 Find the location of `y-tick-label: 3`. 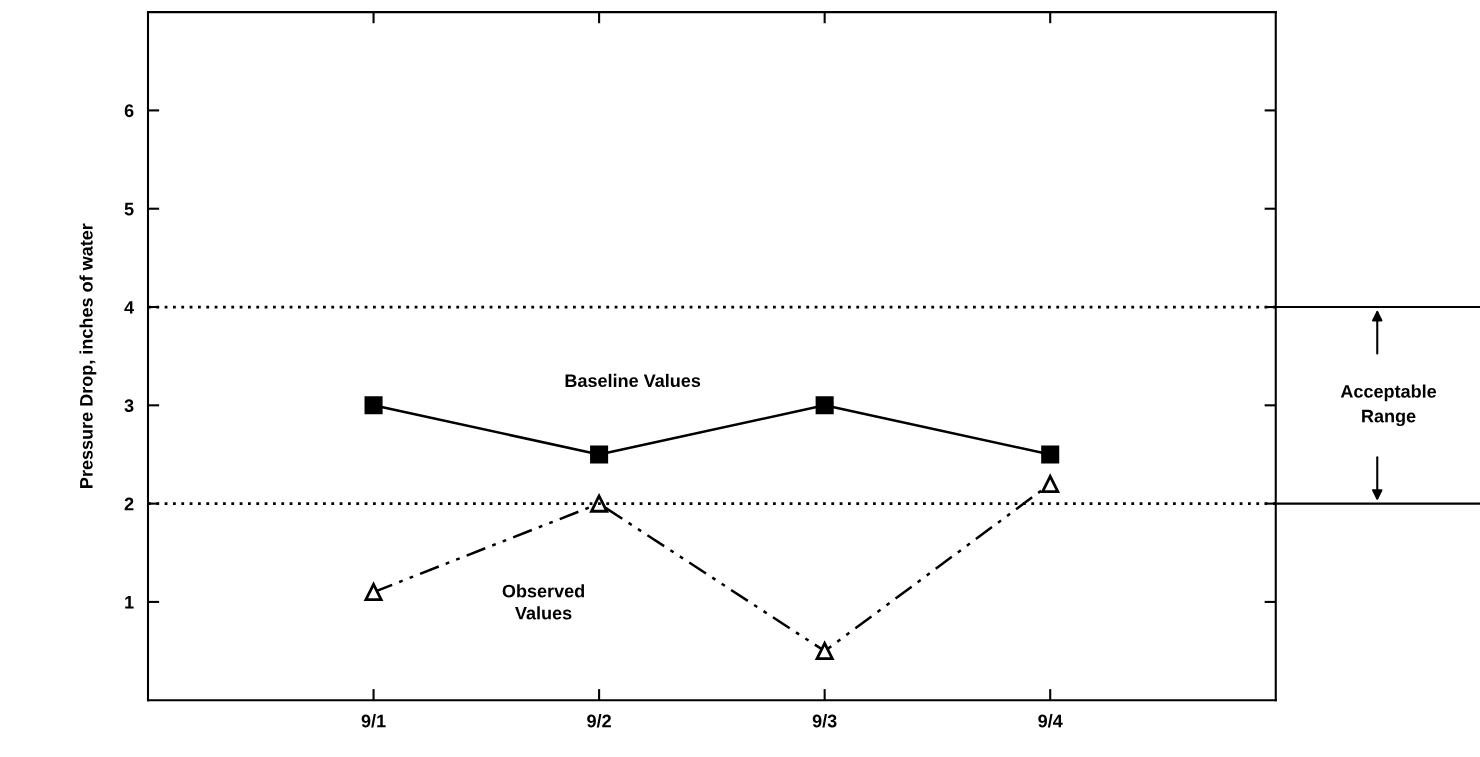

y-tick-label: 3 is located at coordinates (129, 406).